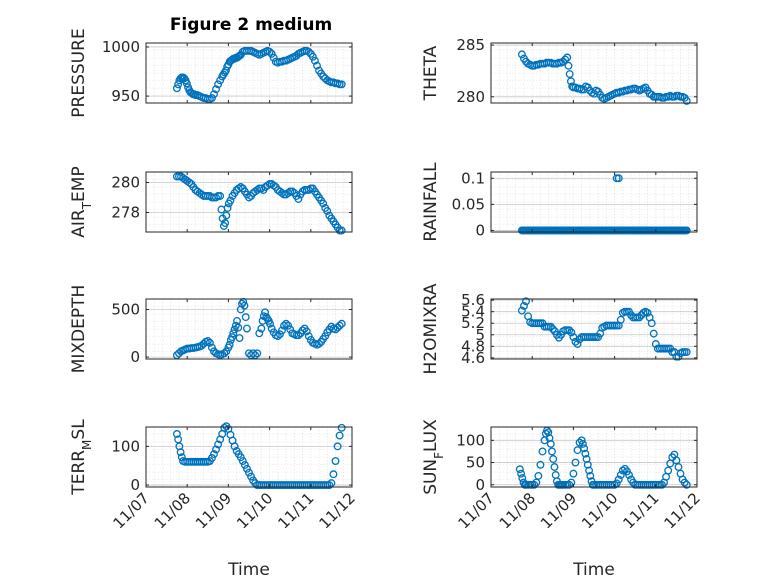  What do you see at coordinates (468, 204) in the screenshot?
I see `y-tick-label: 0.05` at bounding box center [468, 204].